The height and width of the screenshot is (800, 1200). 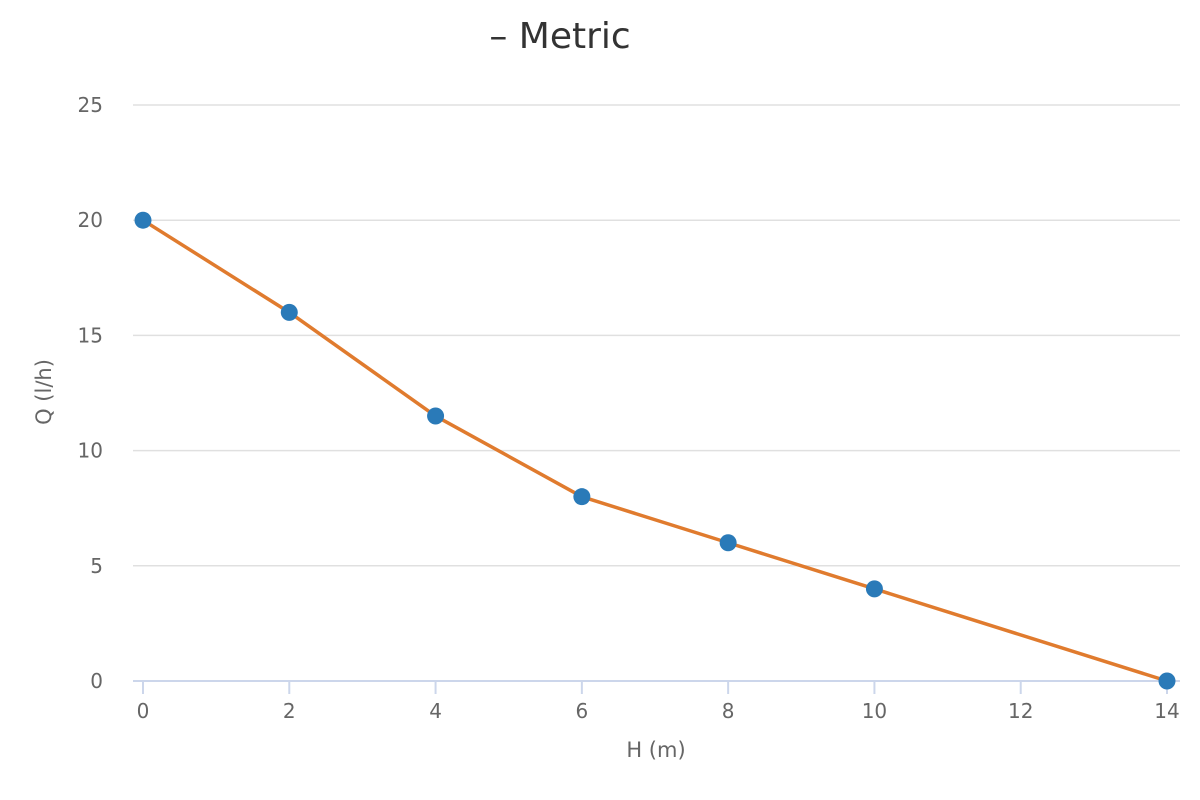 I want to click on x-tick-label: 0, so click(x=143, y=711).